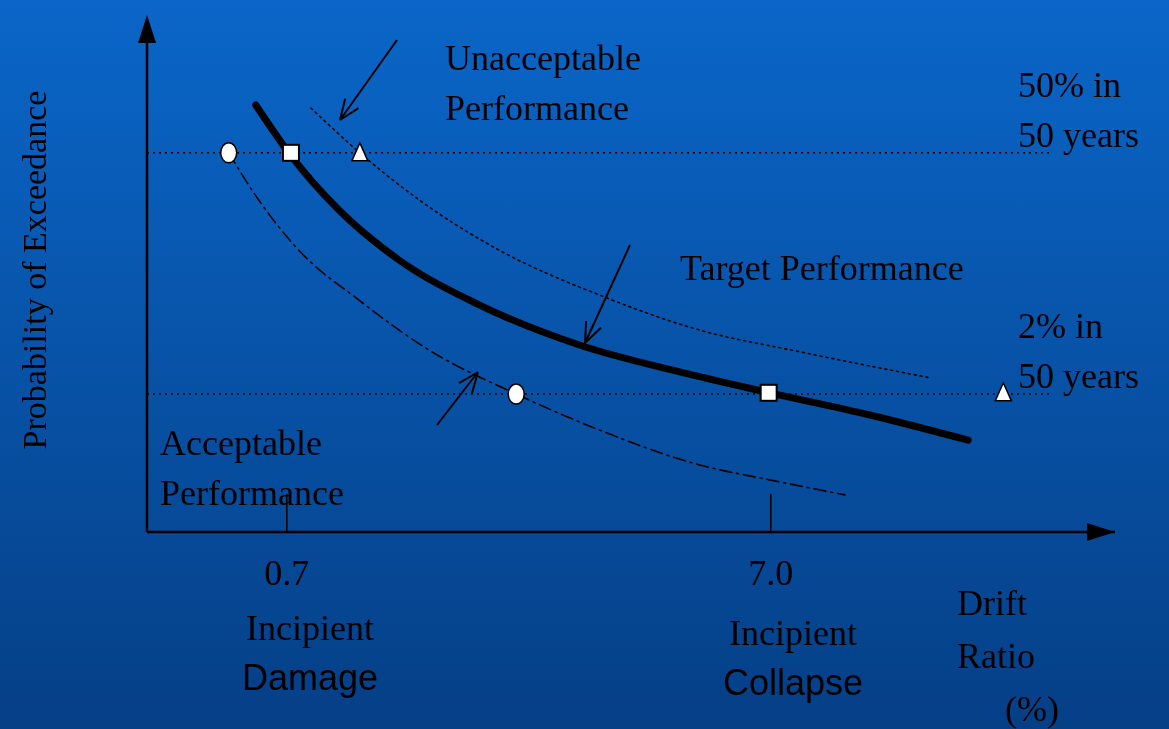 This screenshot has width=1169, height=729. What do you see at coordinates (1078, 109) in the screenshot?
I see `ref-line-label: 50% in 50 years` at bounding box center [1078, 109].